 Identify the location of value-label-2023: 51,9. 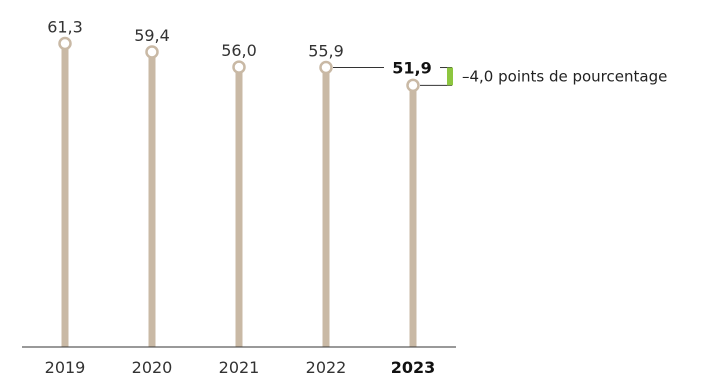
(411, 68).